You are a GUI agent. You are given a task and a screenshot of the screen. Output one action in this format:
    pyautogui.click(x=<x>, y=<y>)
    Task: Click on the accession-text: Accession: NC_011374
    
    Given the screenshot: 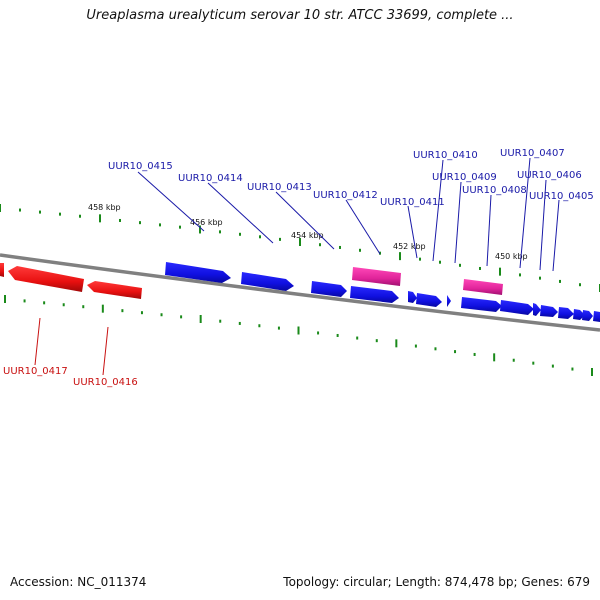 What is the action you would take?
    pyautogui.click(x=78, y=582)
    